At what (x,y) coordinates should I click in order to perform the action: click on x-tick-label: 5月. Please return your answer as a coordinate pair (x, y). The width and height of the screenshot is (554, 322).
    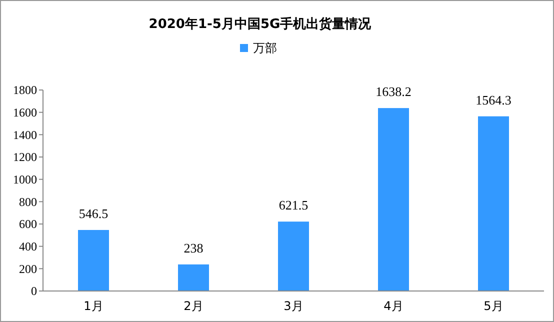
    Looking at the image, I should click on (494, 306).